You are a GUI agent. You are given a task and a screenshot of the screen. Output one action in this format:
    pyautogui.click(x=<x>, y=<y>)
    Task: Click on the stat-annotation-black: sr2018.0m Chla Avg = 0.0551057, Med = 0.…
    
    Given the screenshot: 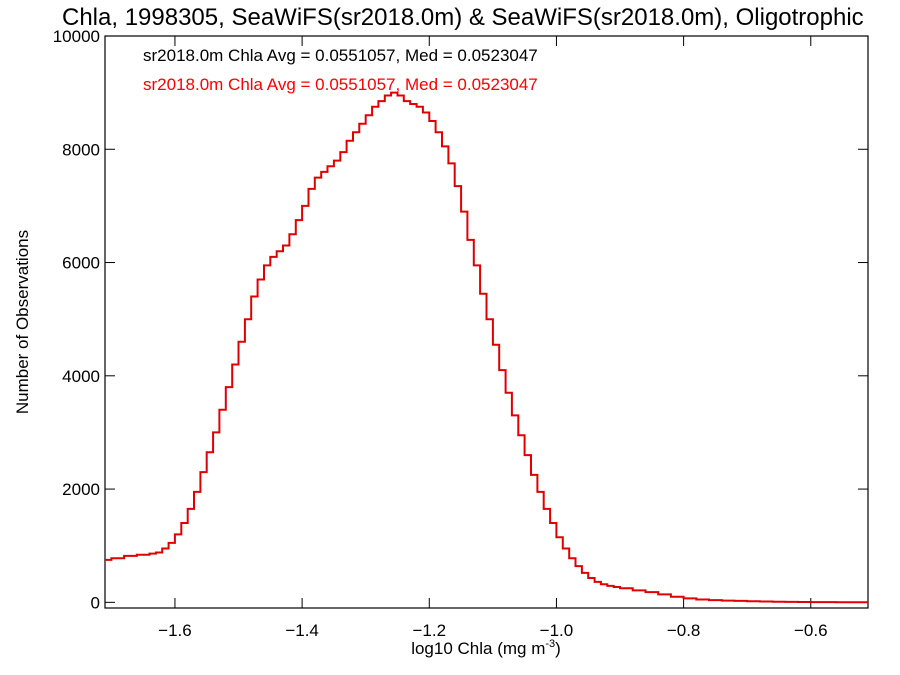 What is the action you would take?
    pyautogui.click(x=340, y=55)
    